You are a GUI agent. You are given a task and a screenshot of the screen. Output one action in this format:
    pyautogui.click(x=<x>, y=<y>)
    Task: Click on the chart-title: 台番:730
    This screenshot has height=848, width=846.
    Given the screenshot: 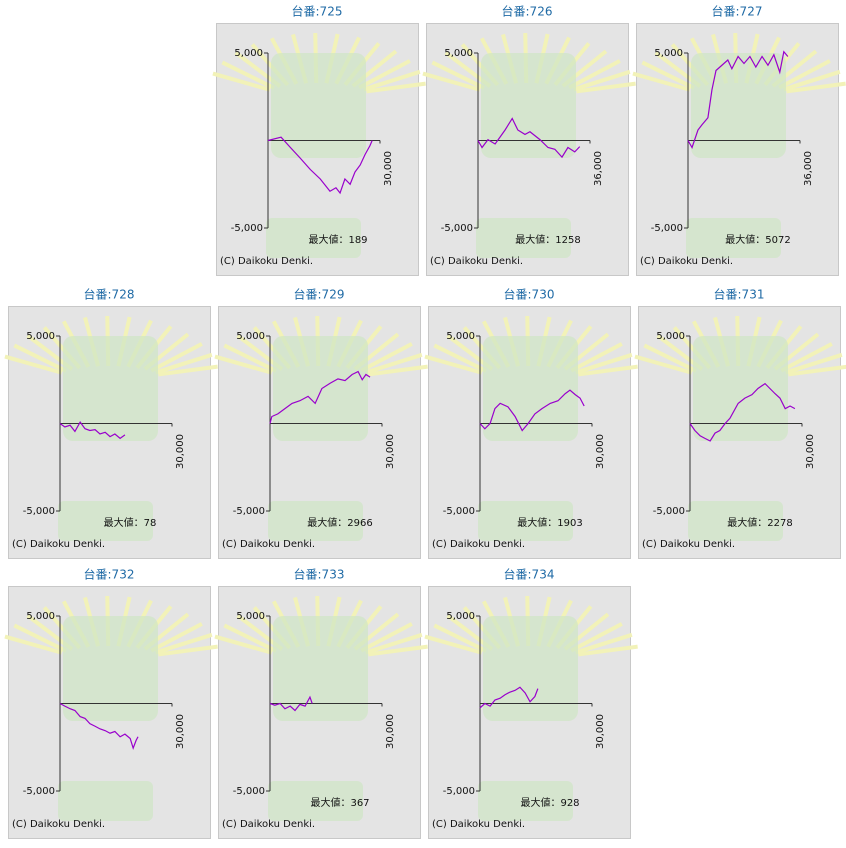 What is the action you would take?
    pyautogui.click(x=529, y=294)
    